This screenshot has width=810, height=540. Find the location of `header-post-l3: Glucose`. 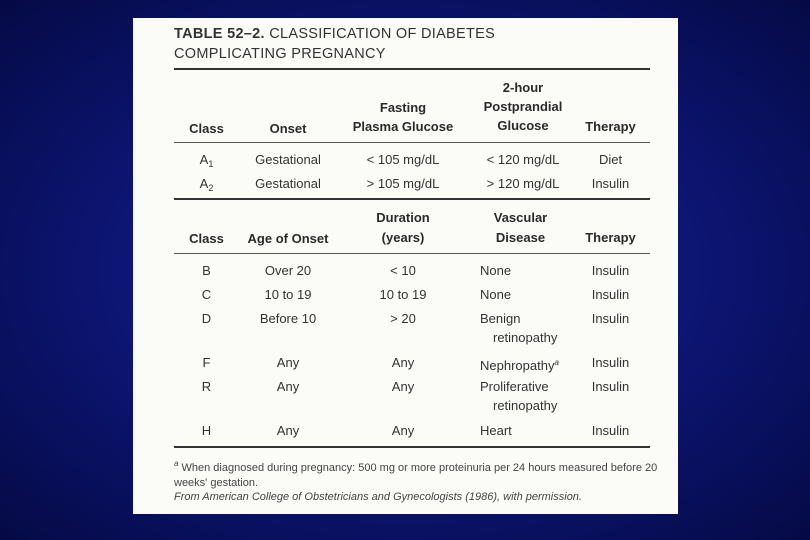

header-post-l3: Glucose is located at coordinates (523, 125).